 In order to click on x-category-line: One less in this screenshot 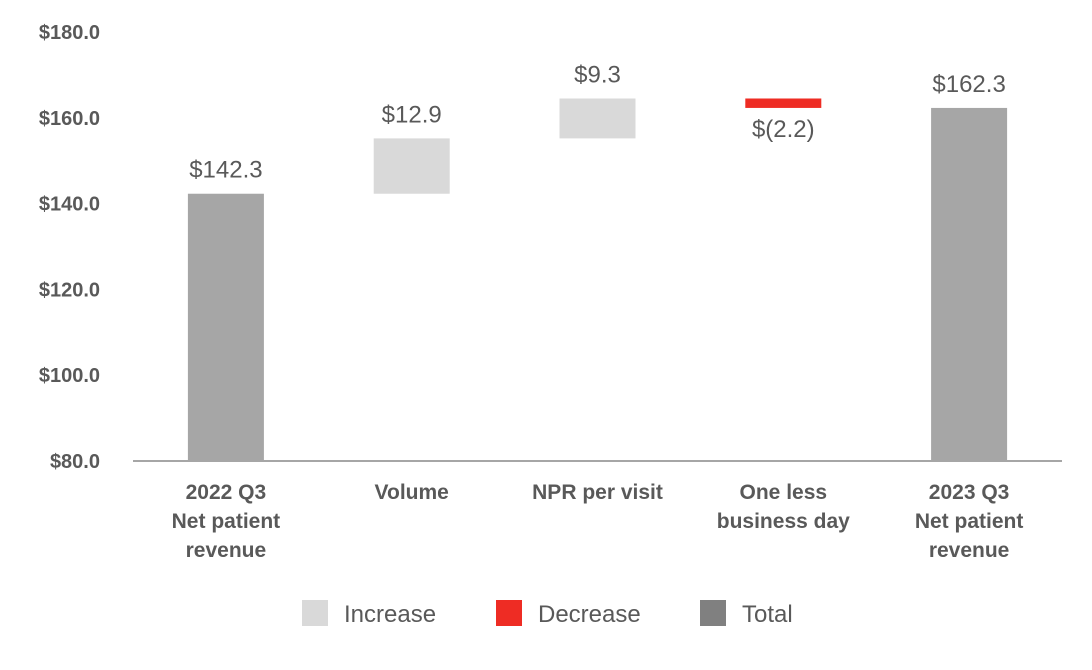, I will do `click(784, 492)`.